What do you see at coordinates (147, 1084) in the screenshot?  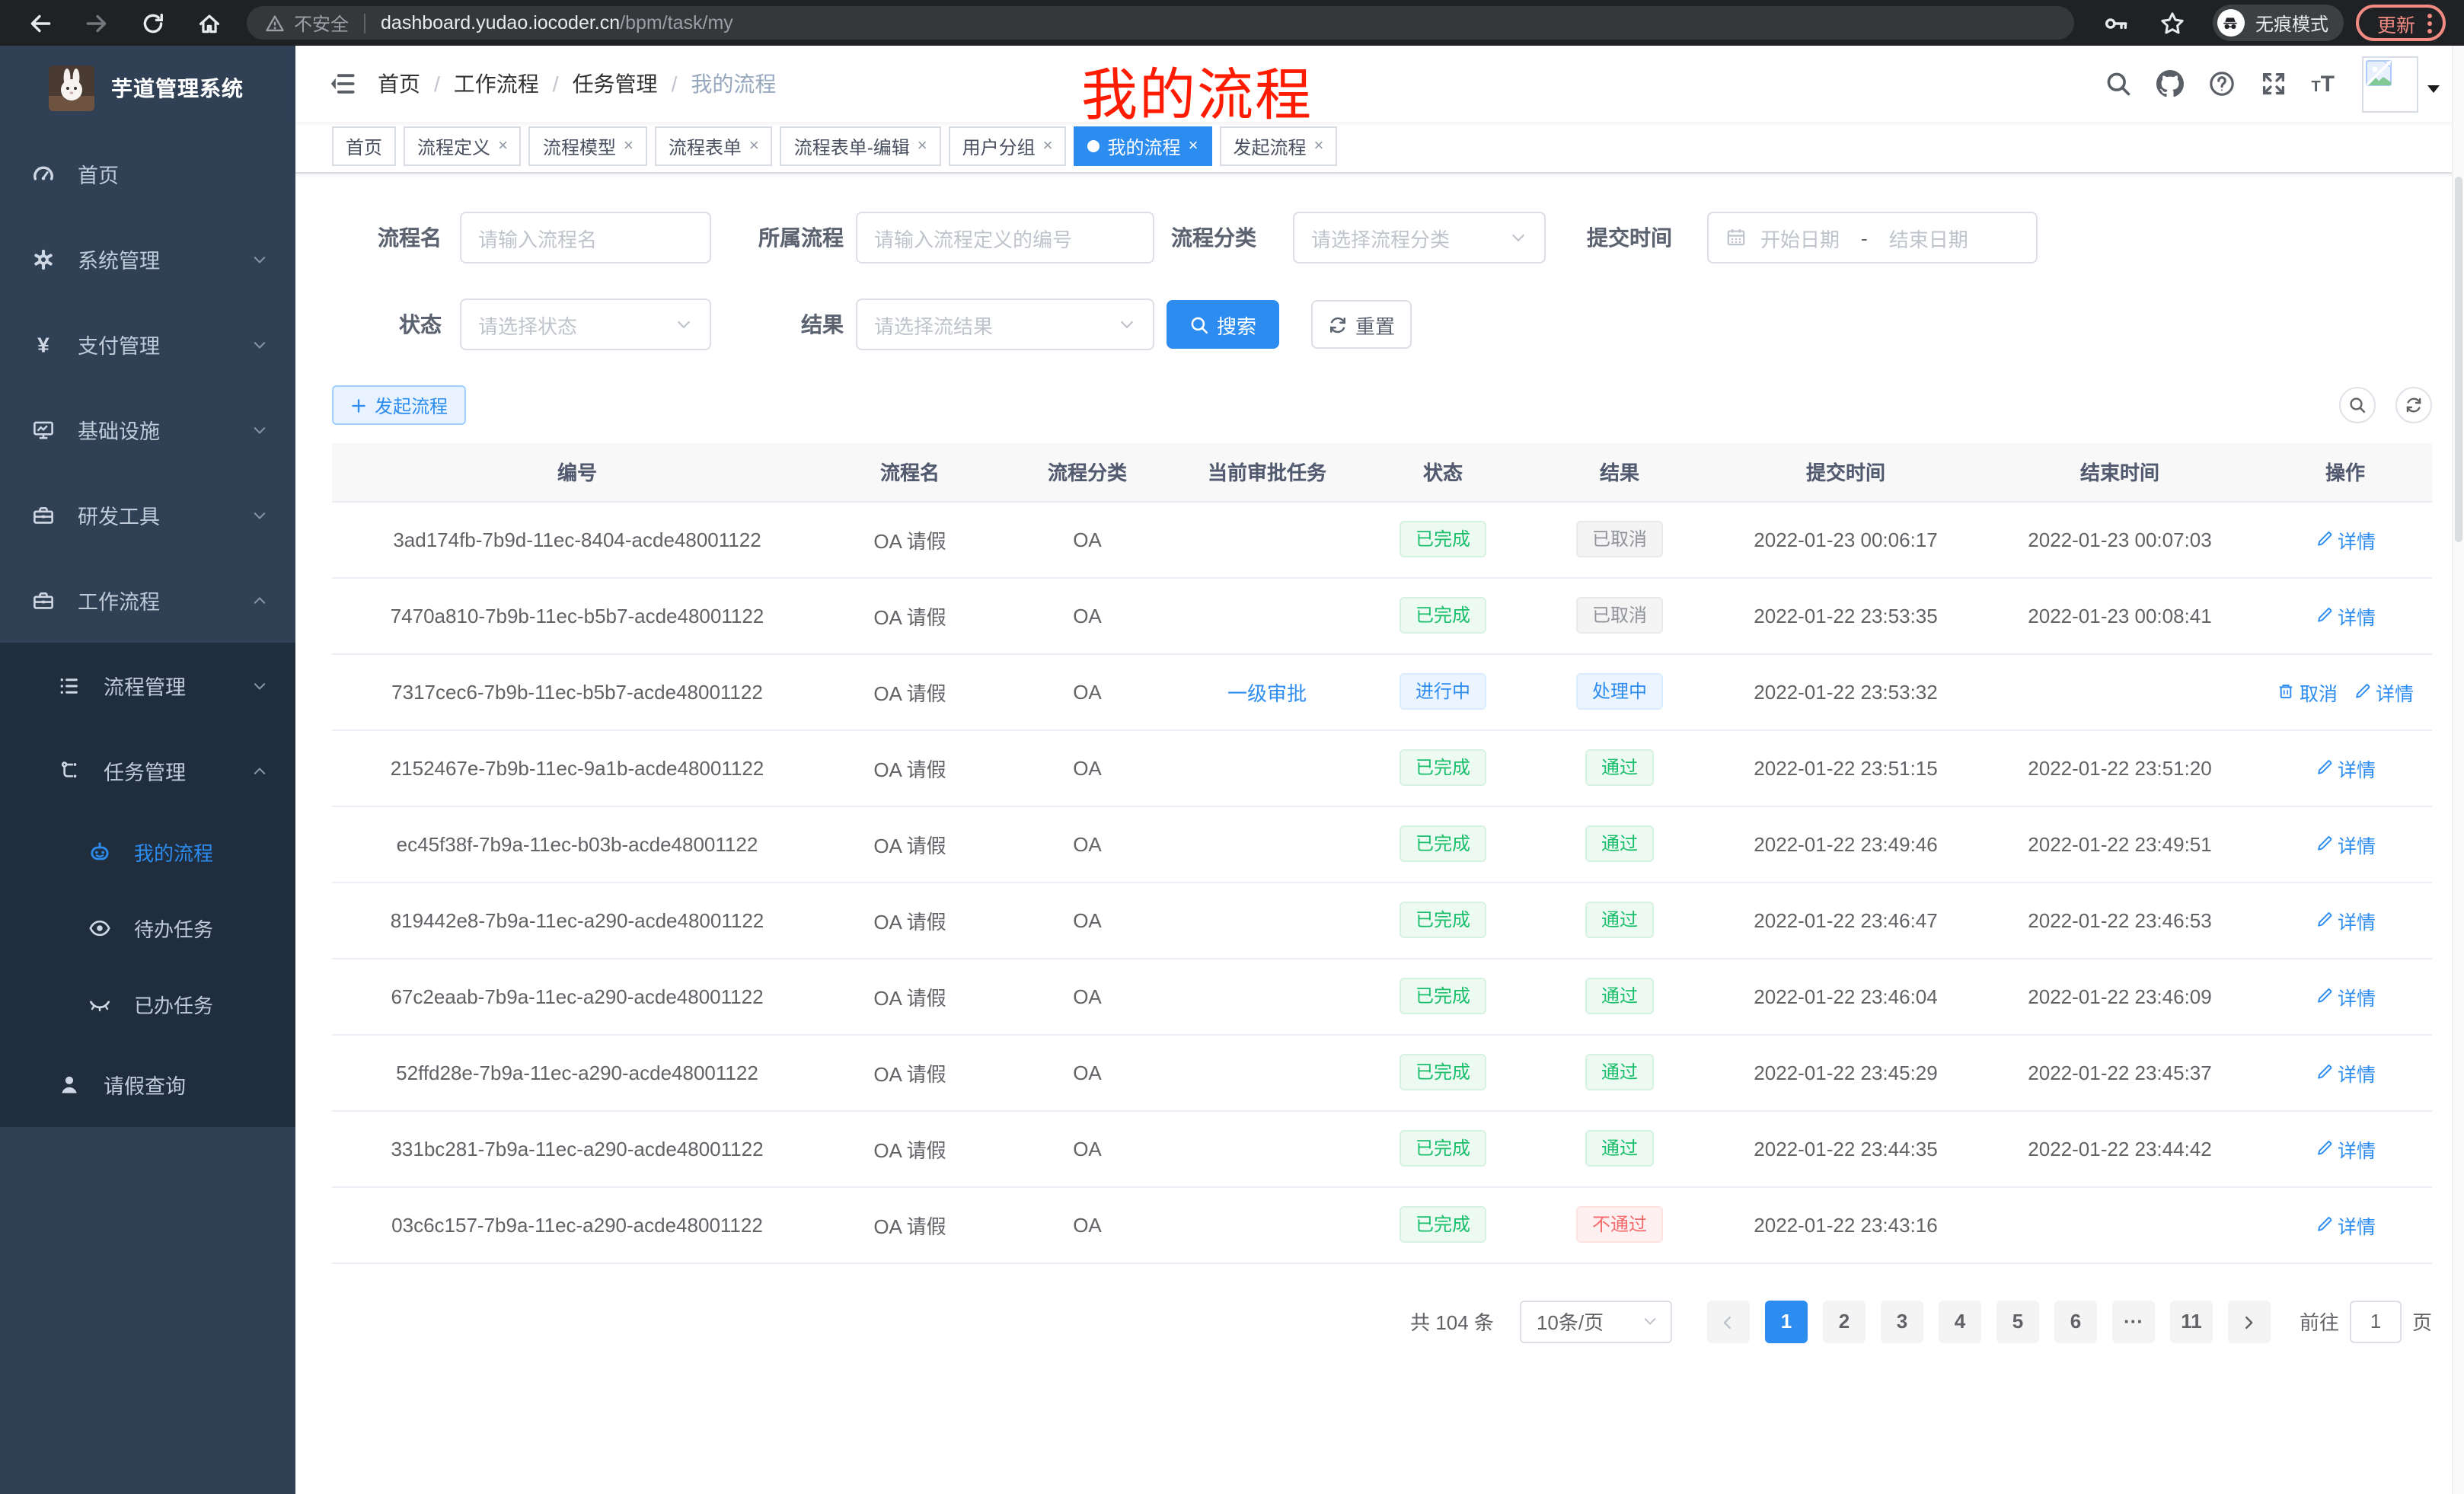 I see `sidebar-item-leave-query: 请假查询` at bounding box center [147, 1084].